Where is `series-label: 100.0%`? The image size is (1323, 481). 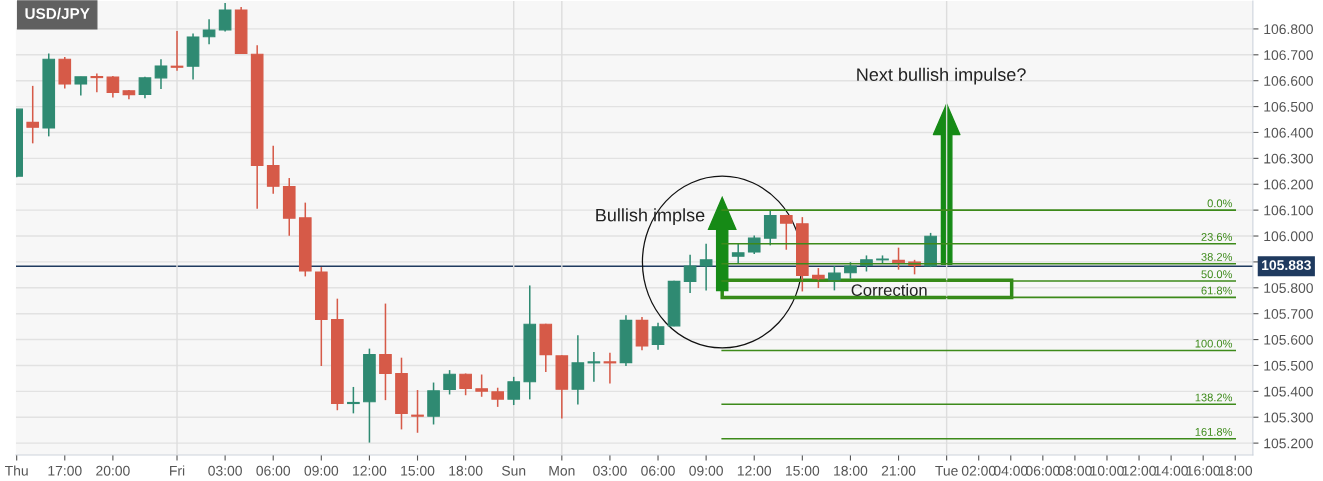 series-label: 100.0% is located at coordinates (1214, 343).